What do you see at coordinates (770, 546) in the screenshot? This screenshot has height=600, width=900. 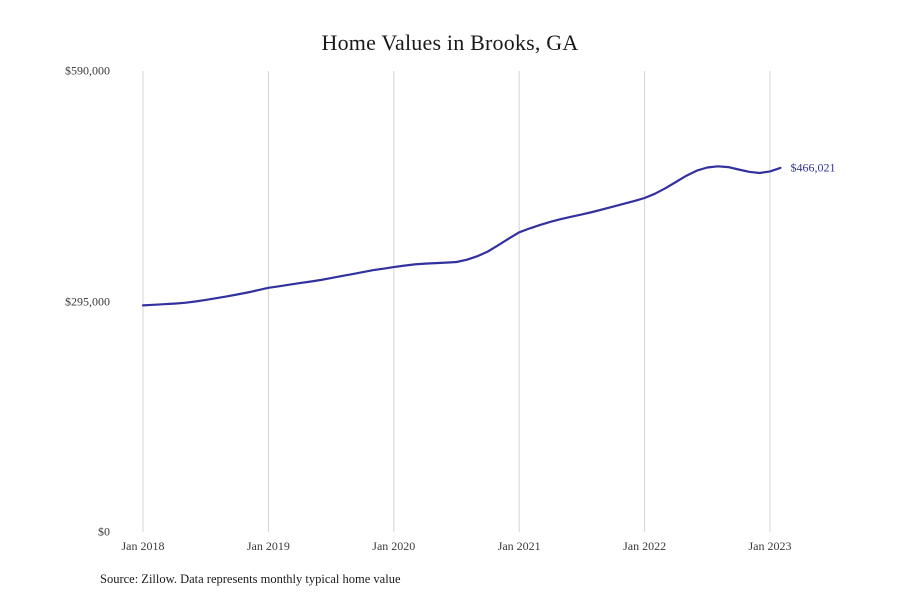 I see `x-axis-tick-label: Jan 2023` at bounding box center [770, 546].